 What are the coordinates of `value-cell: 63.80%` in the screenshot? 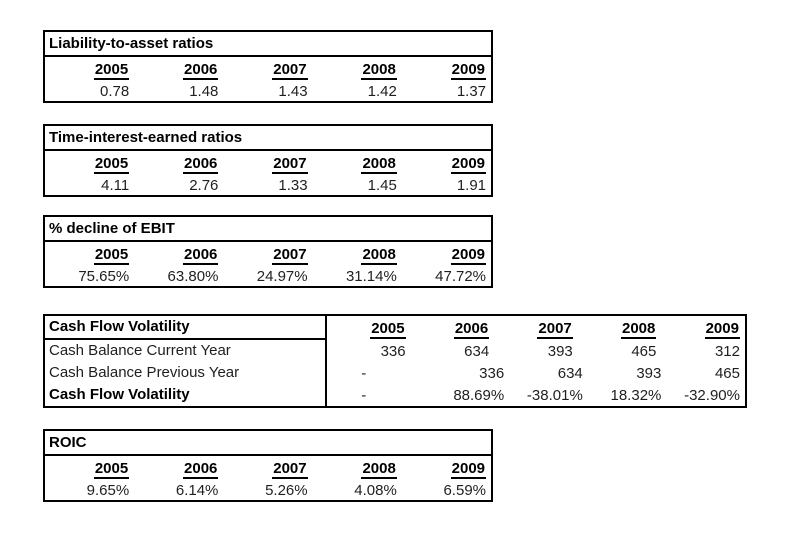 It's located at (193, 276).